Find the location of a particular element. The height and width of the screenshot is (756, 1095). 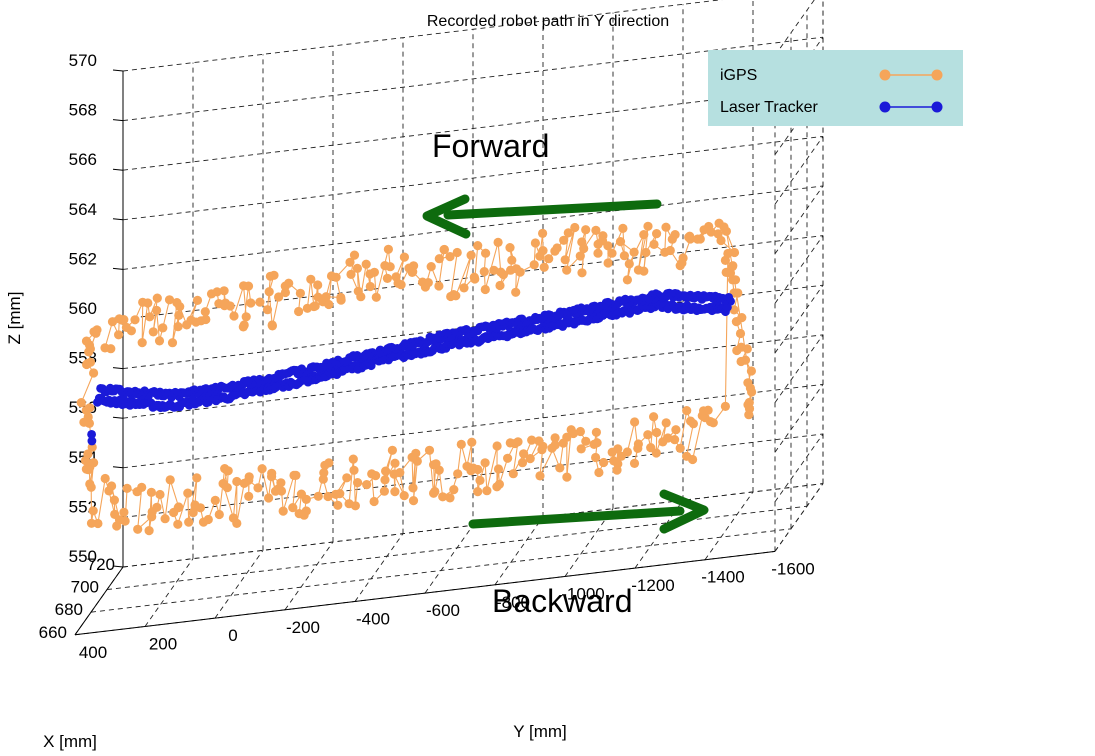

backward-annotation: Backward is located at coordinates (562, 601).